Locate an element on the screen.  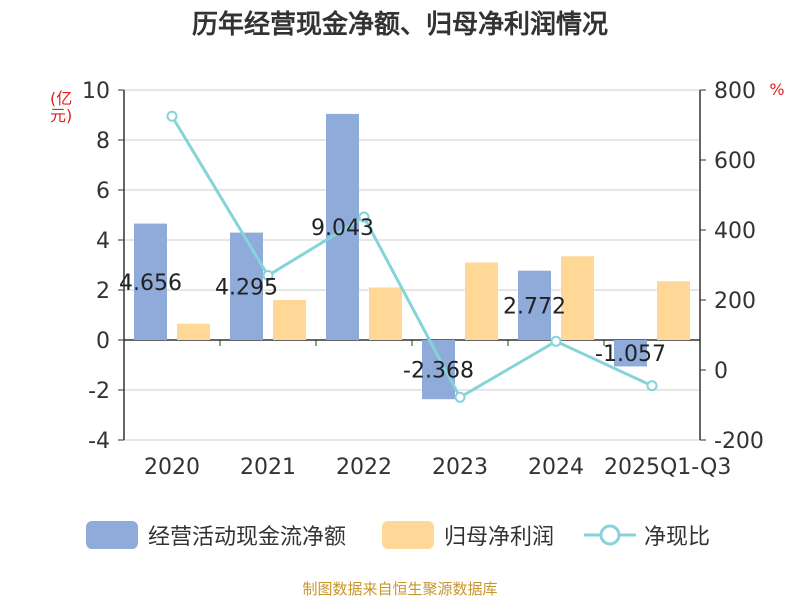
data-label-cashflow-2: 9.043 is located at coordinates (342, 228).